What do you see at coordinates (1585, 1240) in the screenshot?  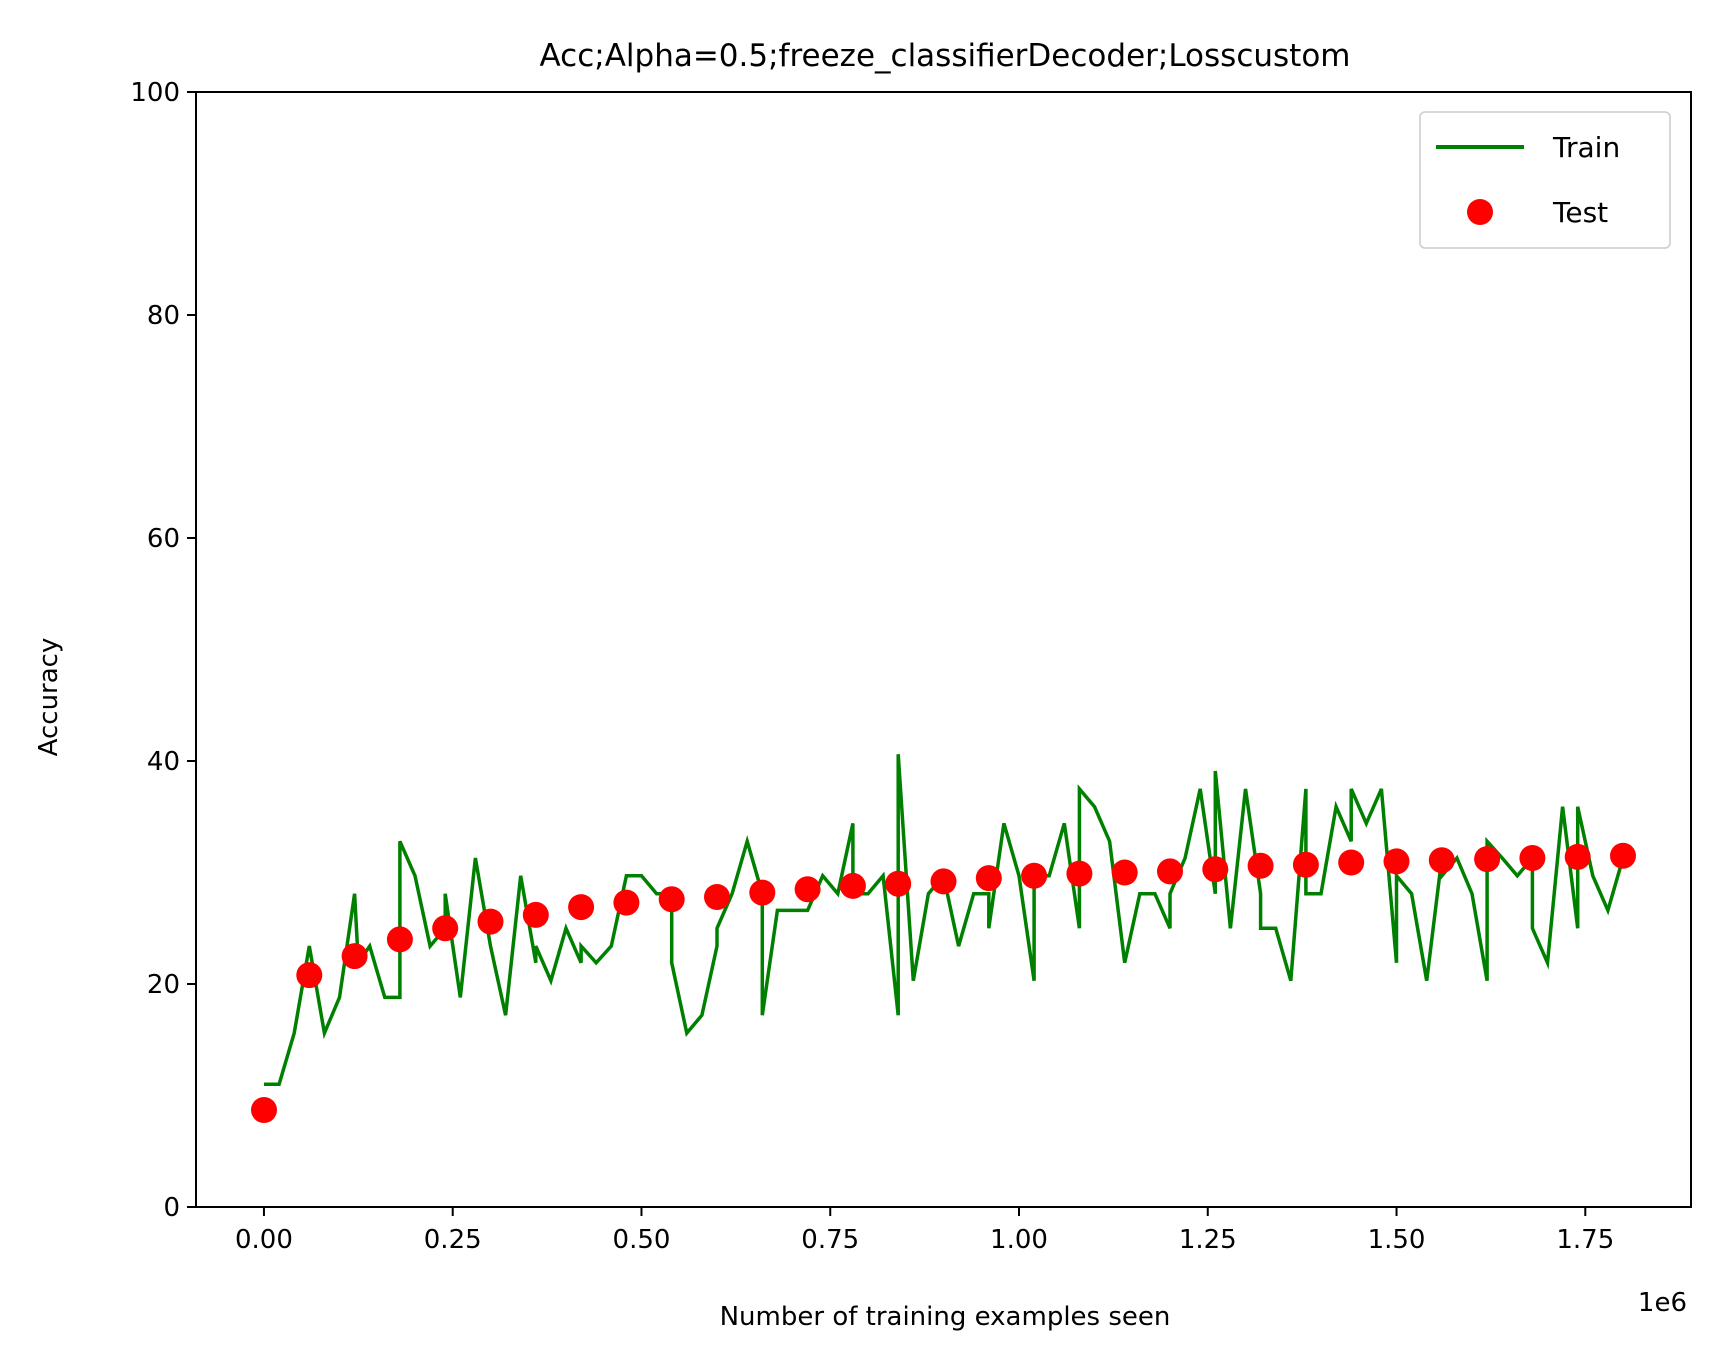 I see `x-tick-label: 1.75` at bounding box center [1585, 1240].